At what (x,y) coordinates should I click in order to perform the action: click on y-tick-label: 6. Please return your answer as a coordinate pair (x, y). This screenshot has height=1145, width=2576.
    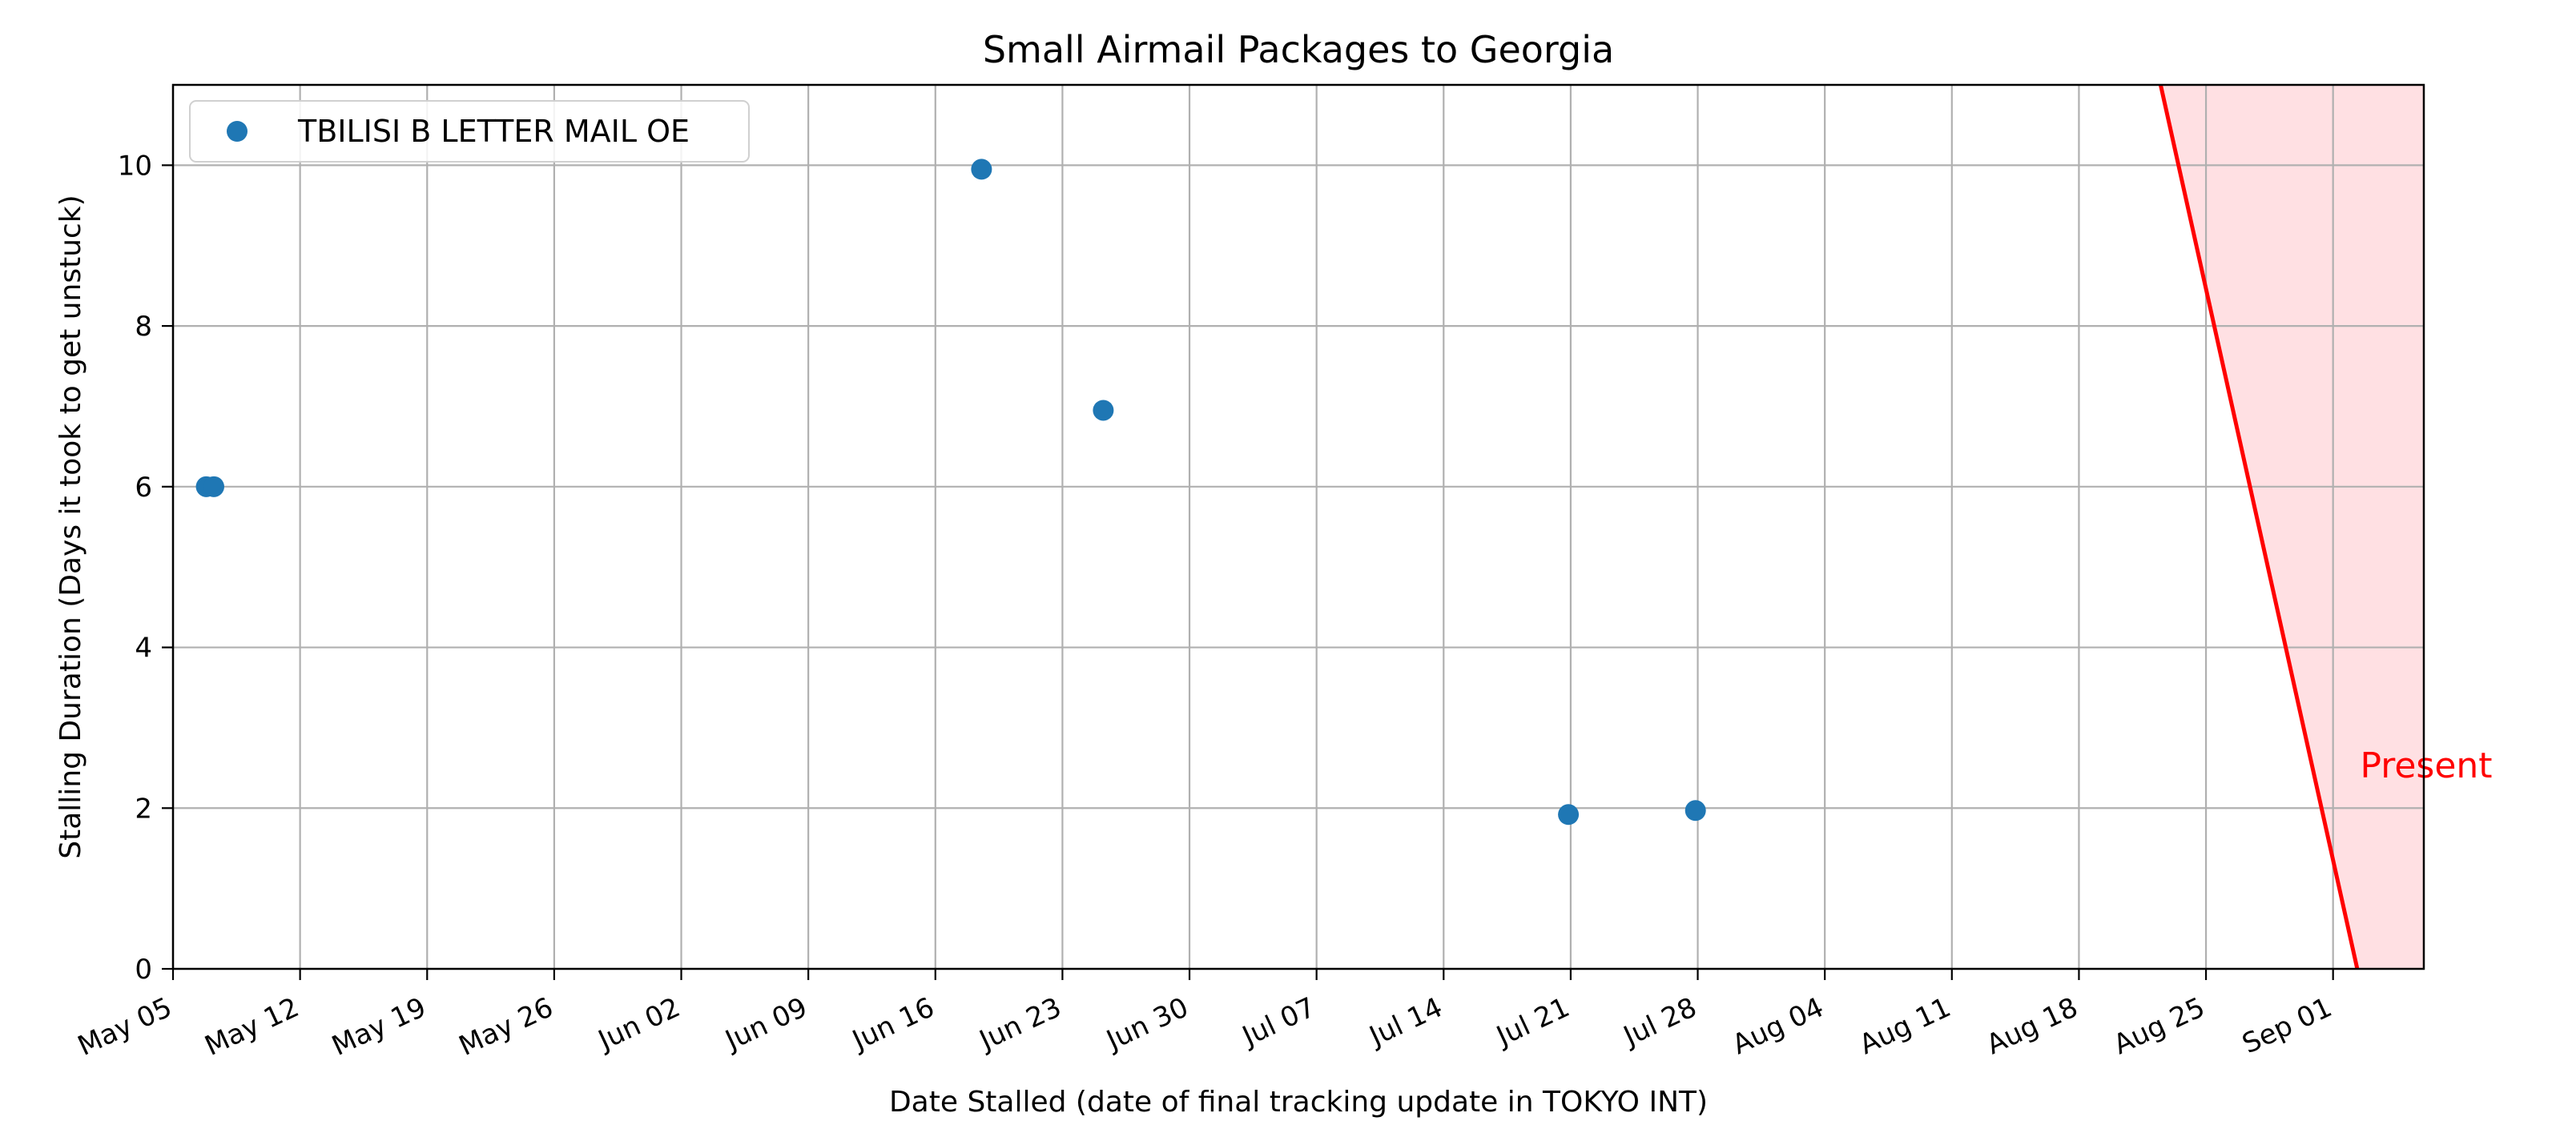
    Looking at the image, I should click on (143, 488).